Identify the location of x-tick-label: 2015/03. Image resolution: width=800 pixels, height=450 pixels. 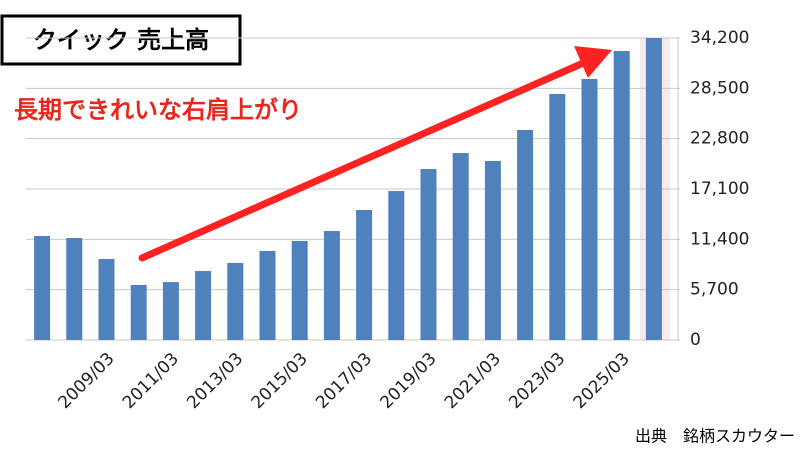
(280, 381).